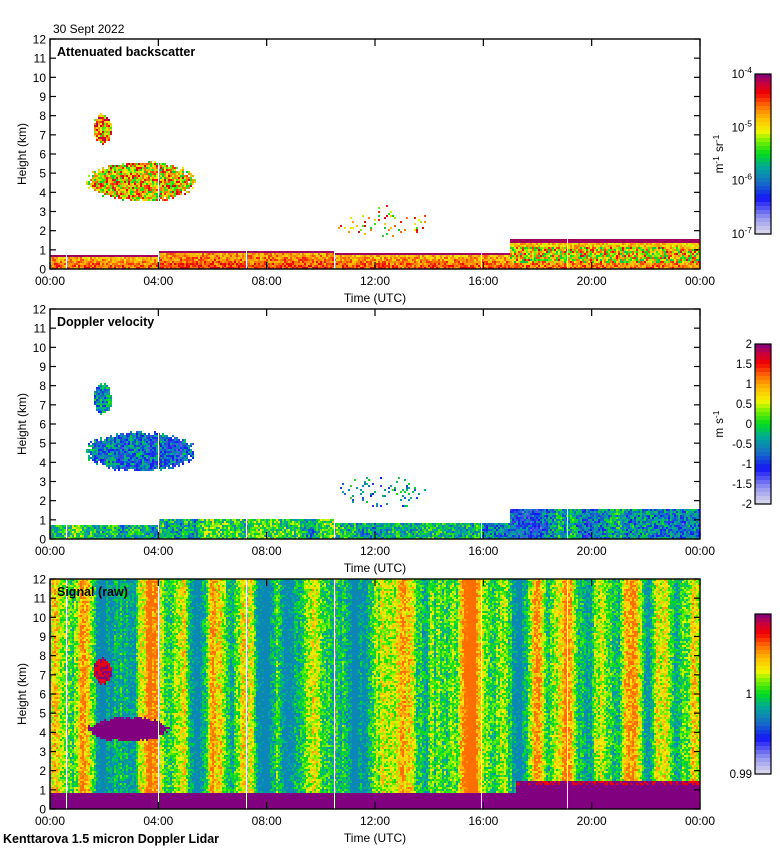 Image resolution: width=780 pixels, height=850 pixels. What do you see at coordinates (158, 821) in the screenshot?
I see `x-tick-label: 04:00` at bounding box center [158, 821].